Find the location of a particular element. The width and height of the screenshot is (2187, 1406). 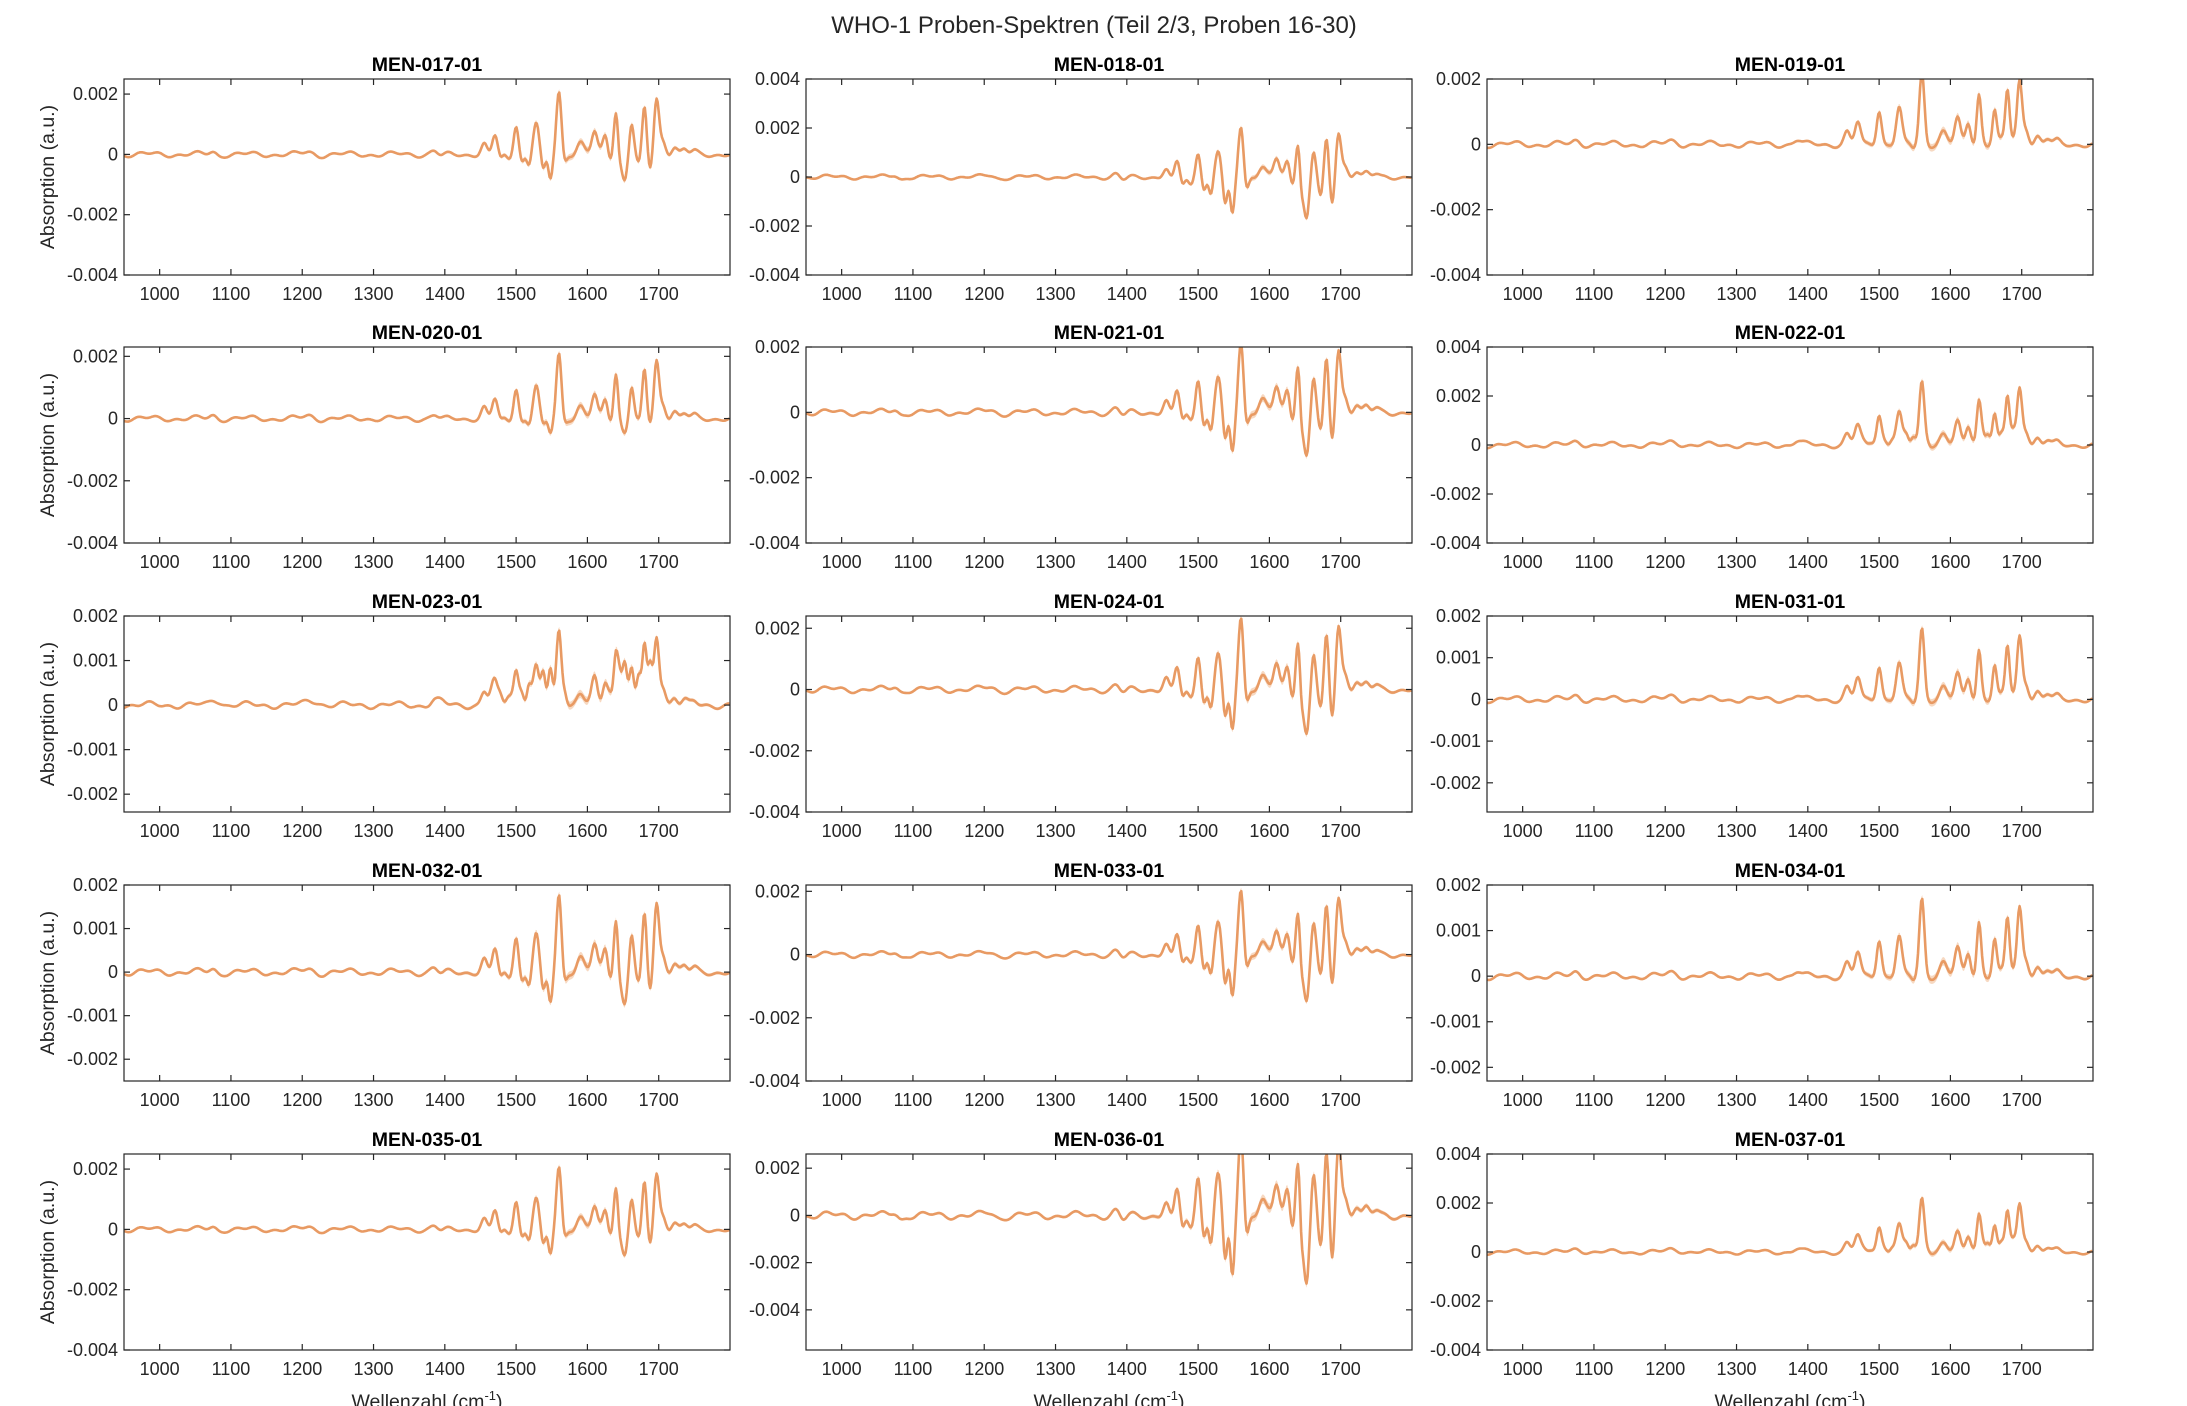

subplot-title: MEN-018-01 is located at coordinates (1109, 65).